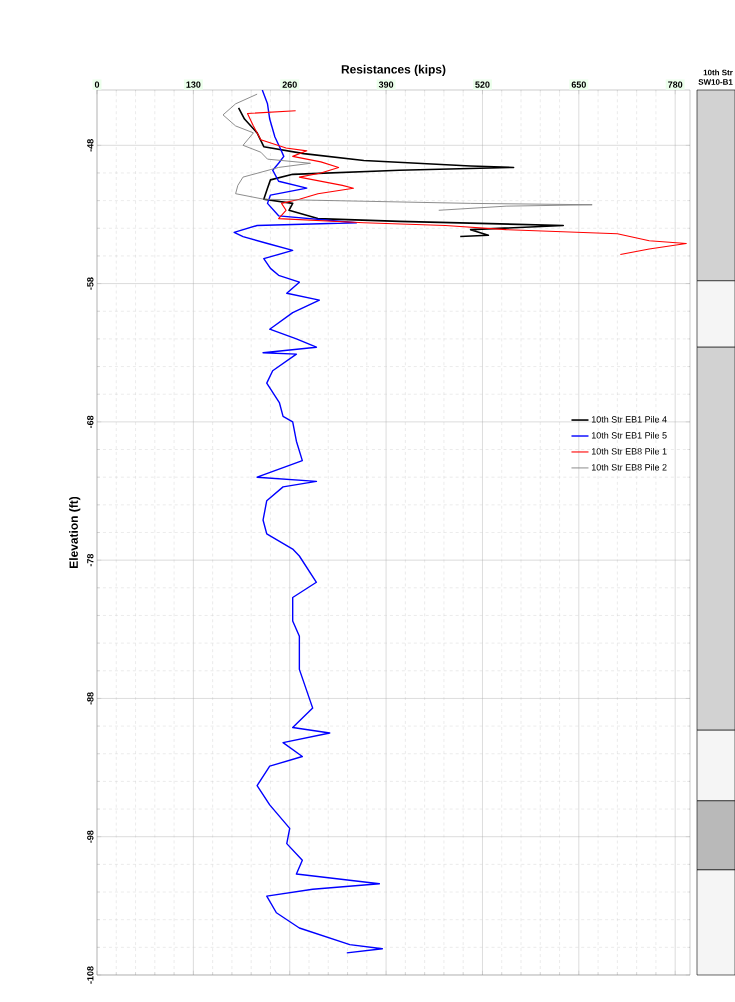 This screenshot has width=735, height=1002. I want to click on x-tick-label: 0, so click(96, 84).